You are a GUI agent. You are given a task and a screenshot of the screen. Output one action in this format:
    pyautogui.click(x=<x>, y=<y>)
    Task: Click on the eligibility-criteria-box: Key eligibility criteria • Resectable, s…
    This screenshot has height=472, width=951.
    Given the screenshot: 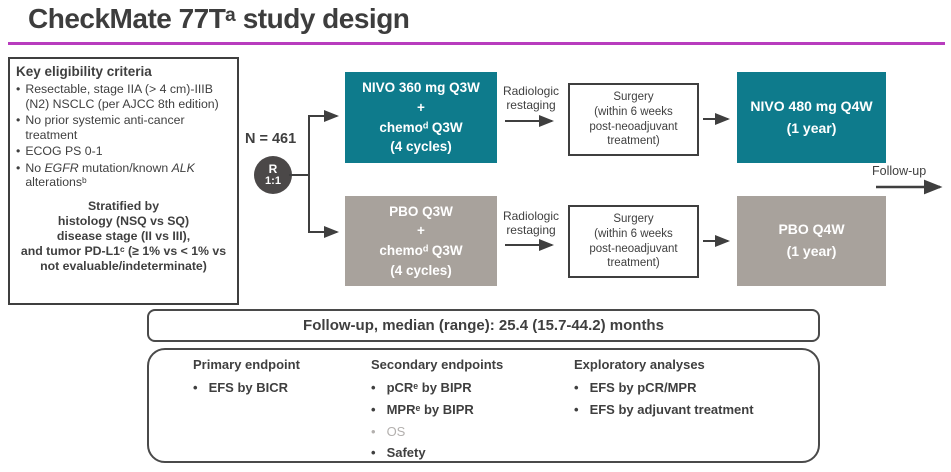 What is the action you would take?
    pyautogui.click(x=123, y=181)
    